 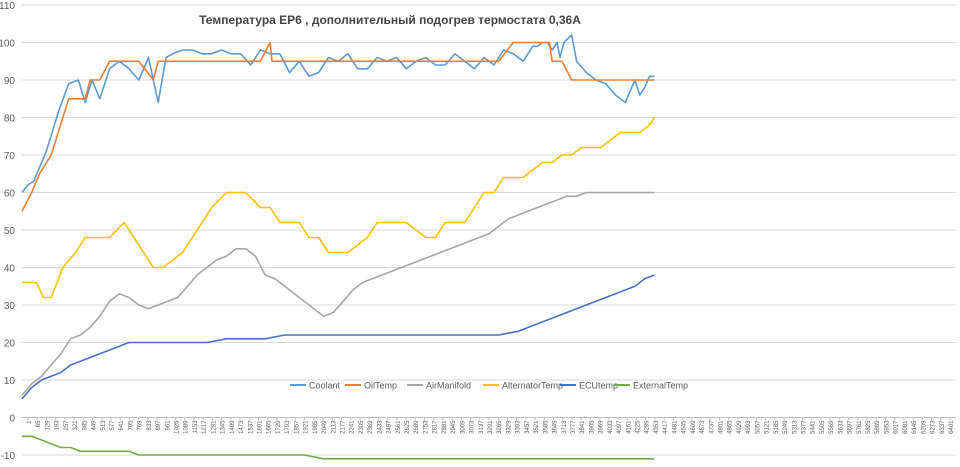 I want to click on x-tick-label: 5057, so click(x=758, y=427).